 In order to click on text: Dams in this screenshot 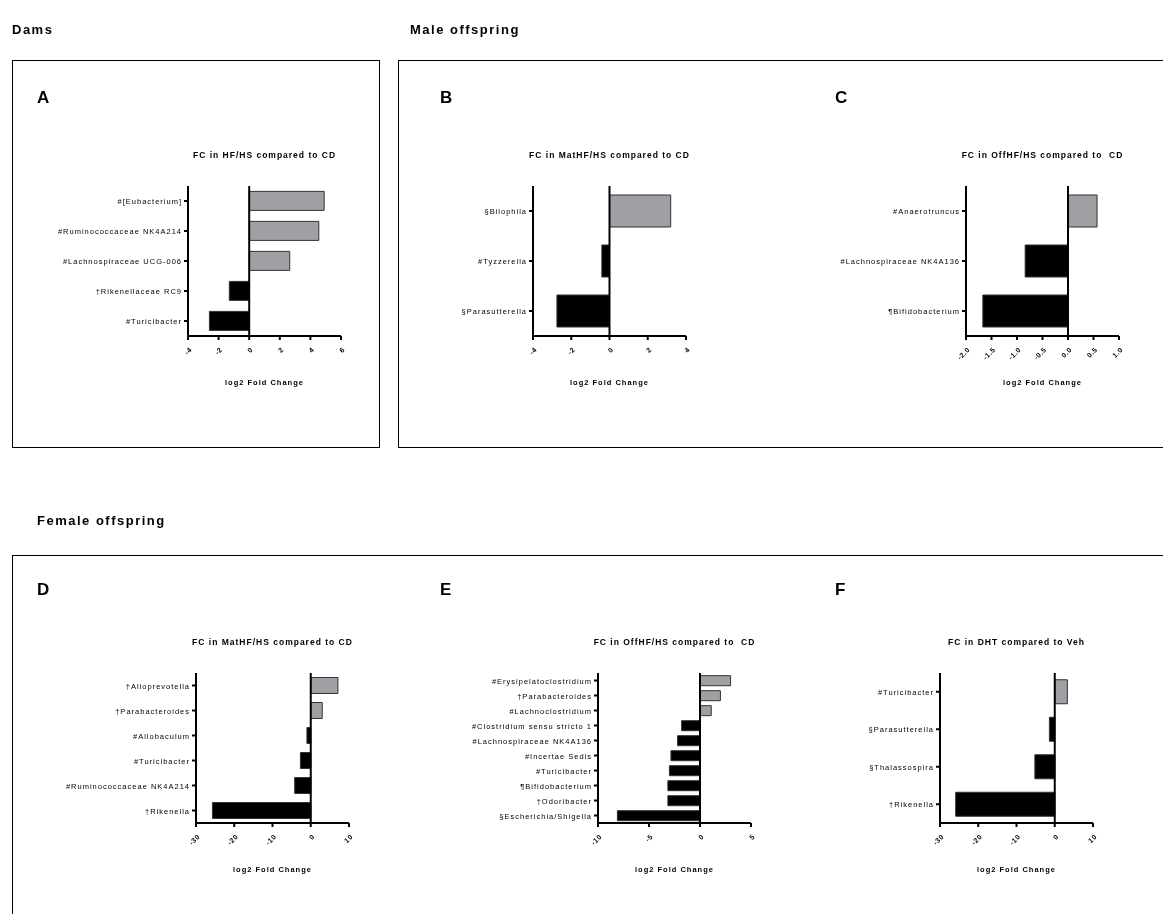, I will do `click(33, 29)`.